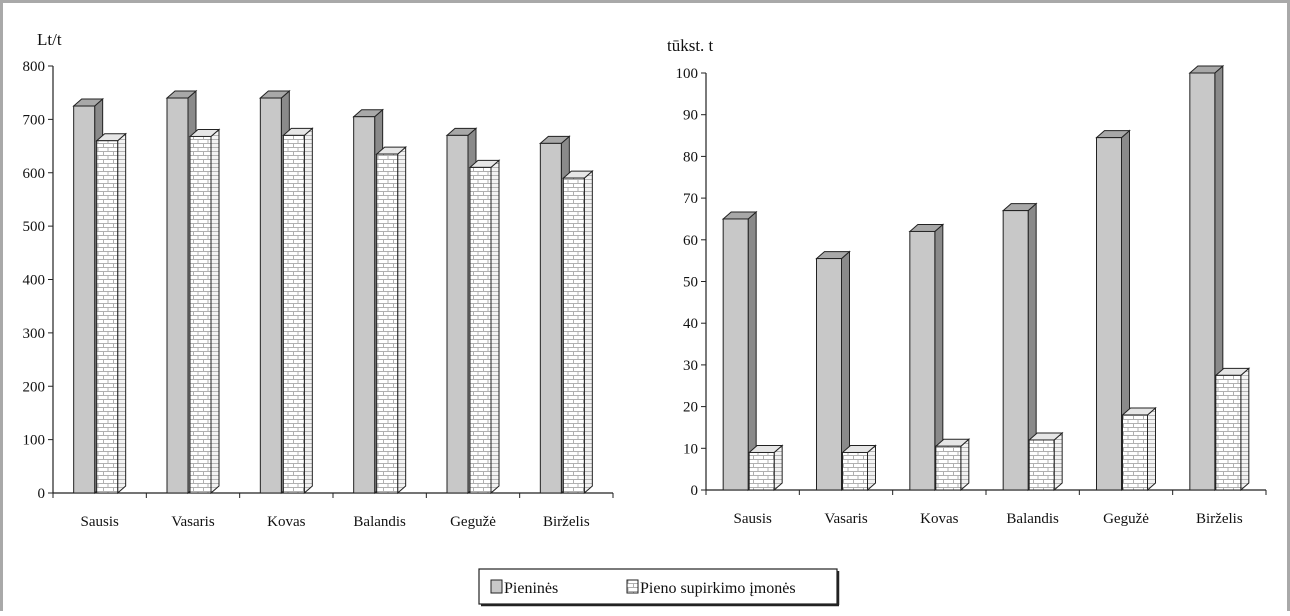 This screenshot has width=1290, height=616. I want to click on chart1-bar-s2-0-side, so click(122, 313).